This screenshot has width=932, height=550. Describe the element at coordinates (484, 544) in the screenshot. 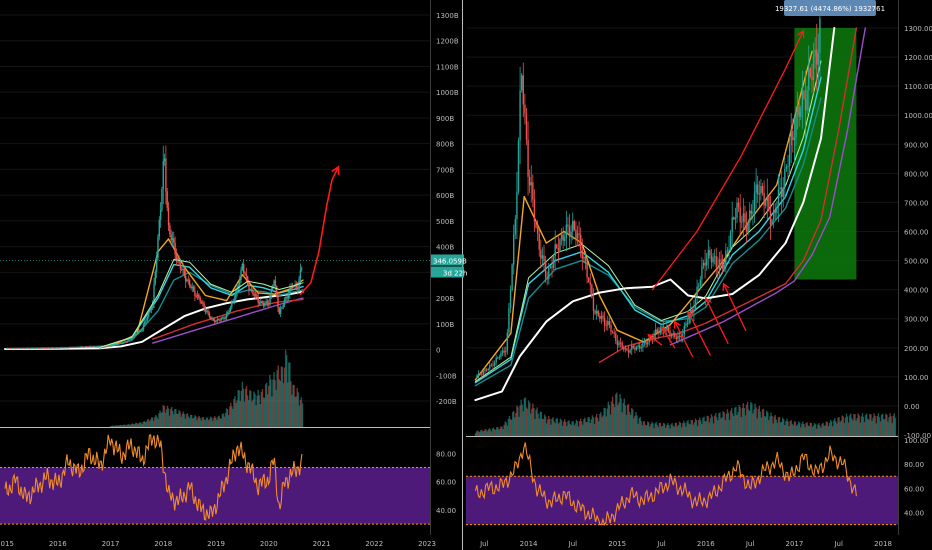

I see `right-x-tick-label: Jul` at that location.